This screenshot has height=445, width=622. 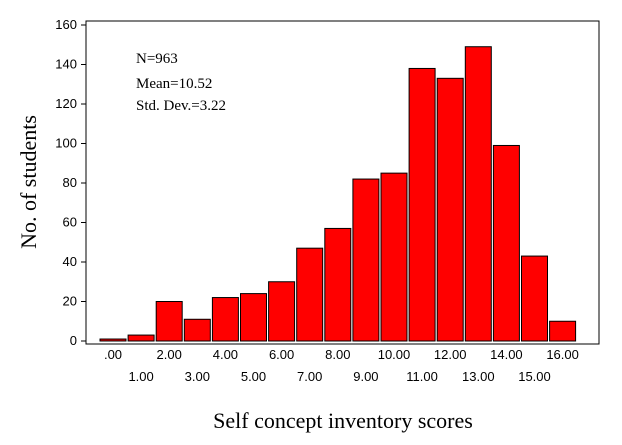 What do you see at coordinates (225, 319) in the screenshot?
I see `bar-4.00` at bounding box center [225, 319].